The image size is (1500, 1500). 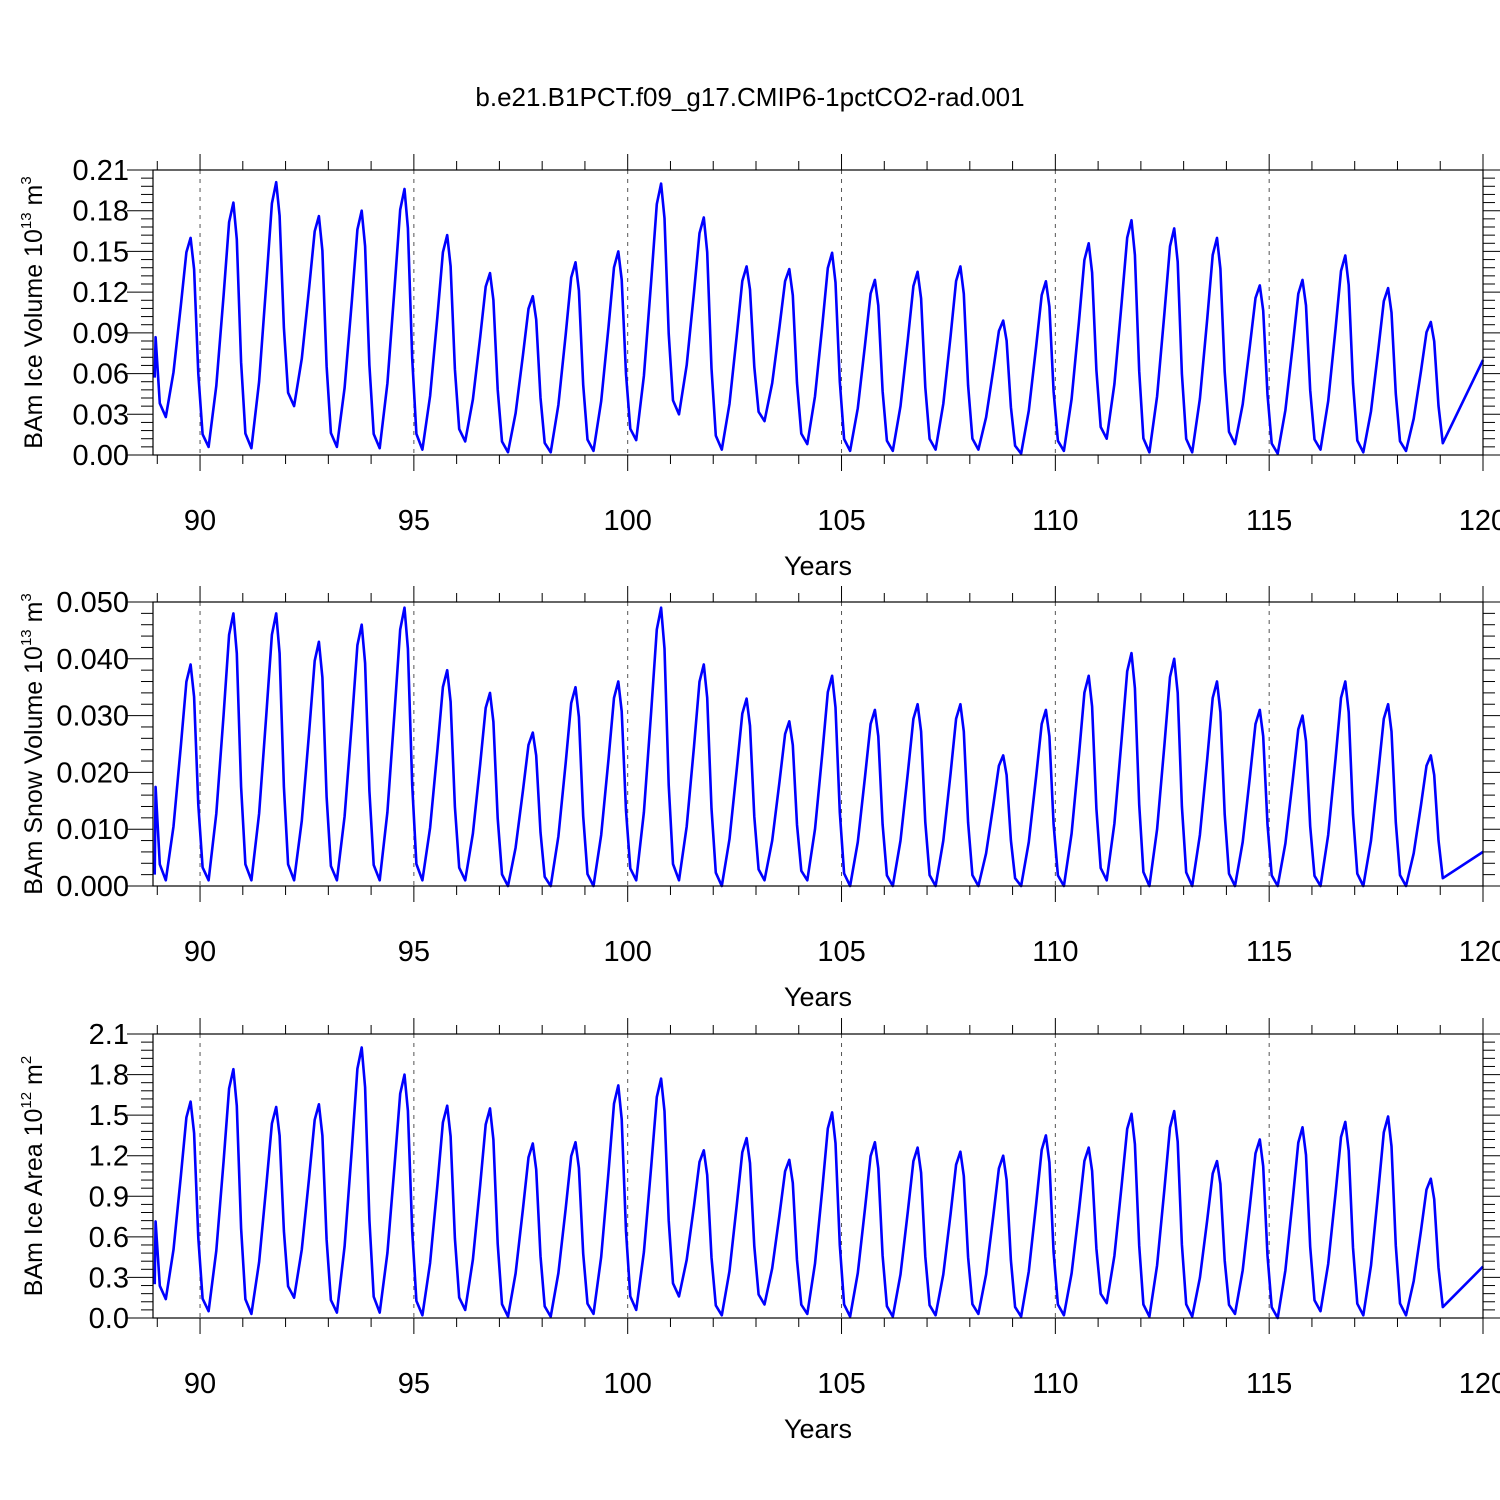 What do you see at coordinates (1269, 521) in the screenshot?
I see `ice-volume-x-tick-label: 115` at bounding box center [1269, 521].